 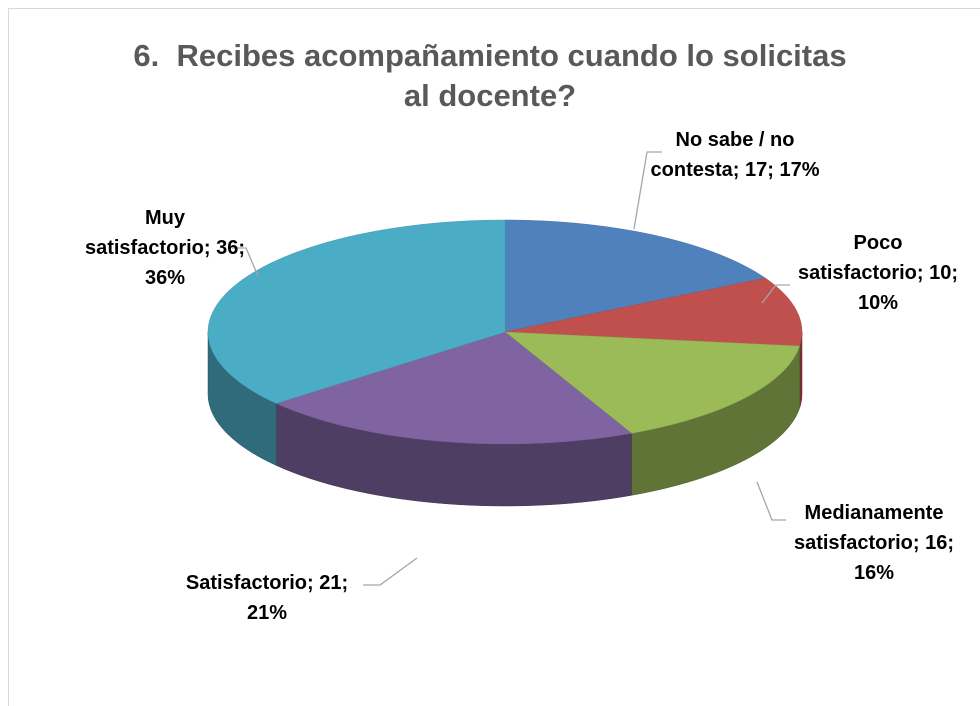 I want to click on data-label: Medianamente satisfactorio; 16; 16%, so click(x=874, y=543).